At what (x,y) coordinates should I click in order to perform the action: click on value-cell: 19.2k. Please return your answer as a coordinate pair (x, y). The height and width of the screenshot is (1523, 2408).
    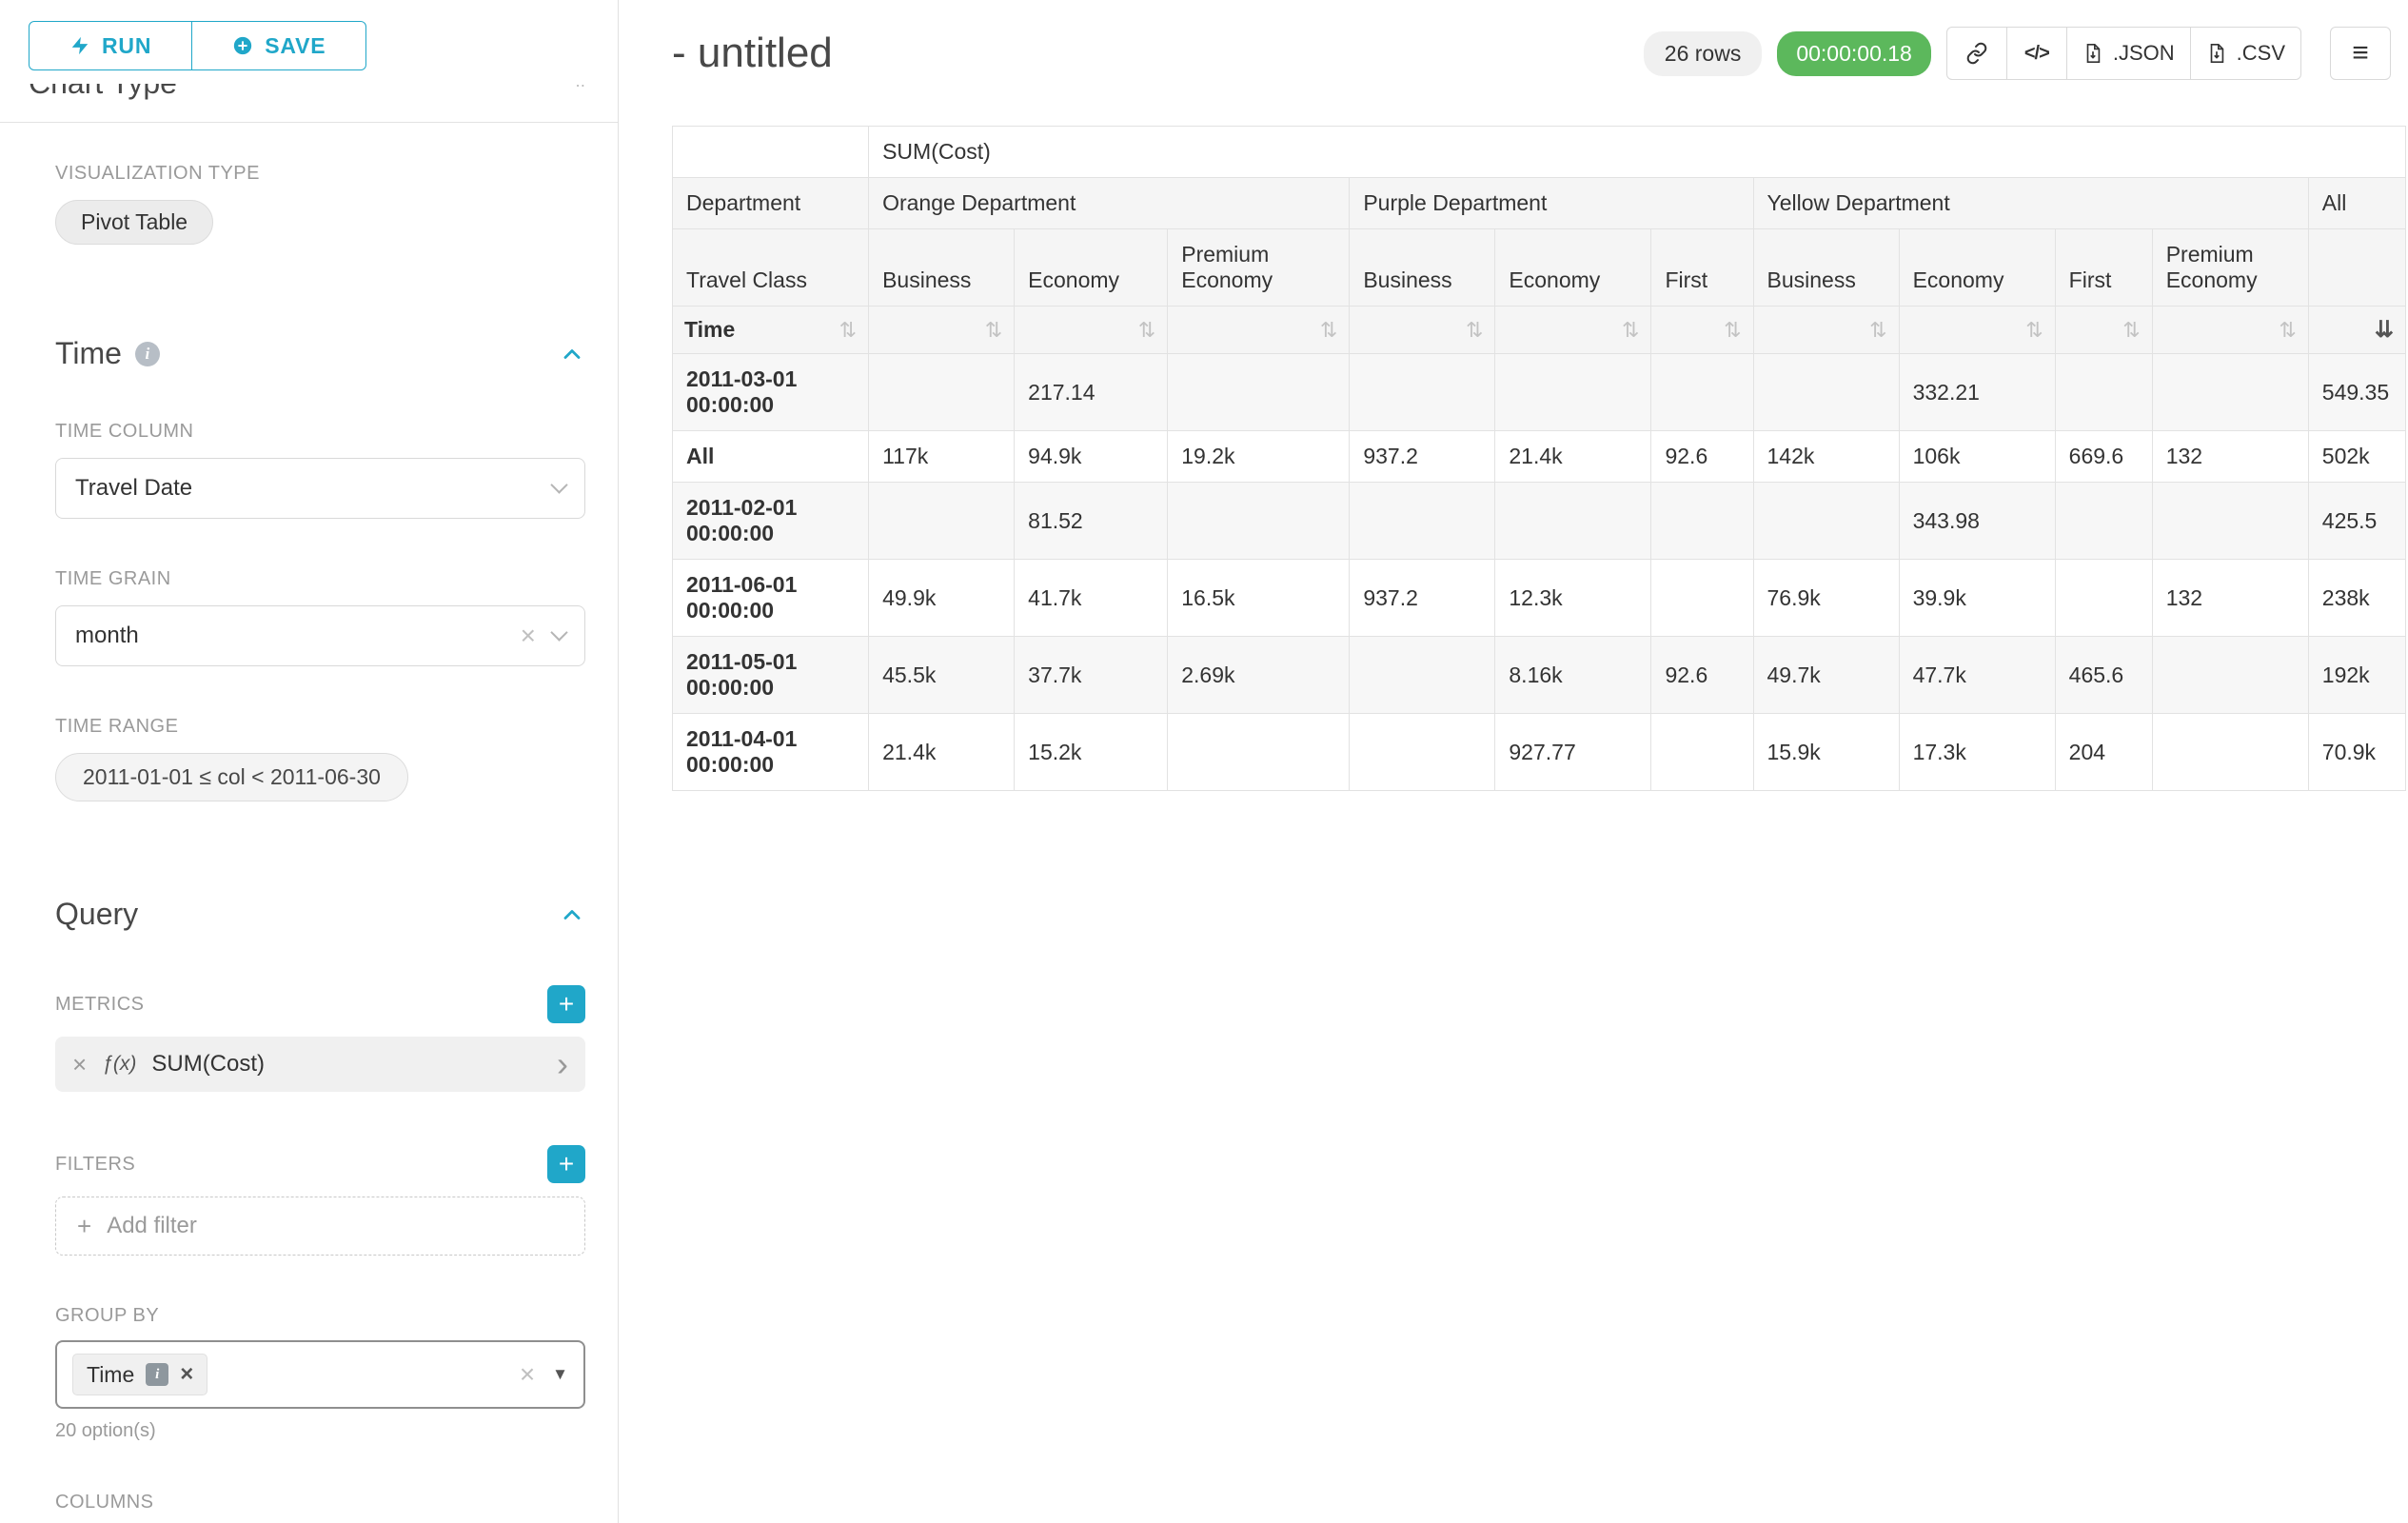
    Looking at the image, I should click on (1259, 457).